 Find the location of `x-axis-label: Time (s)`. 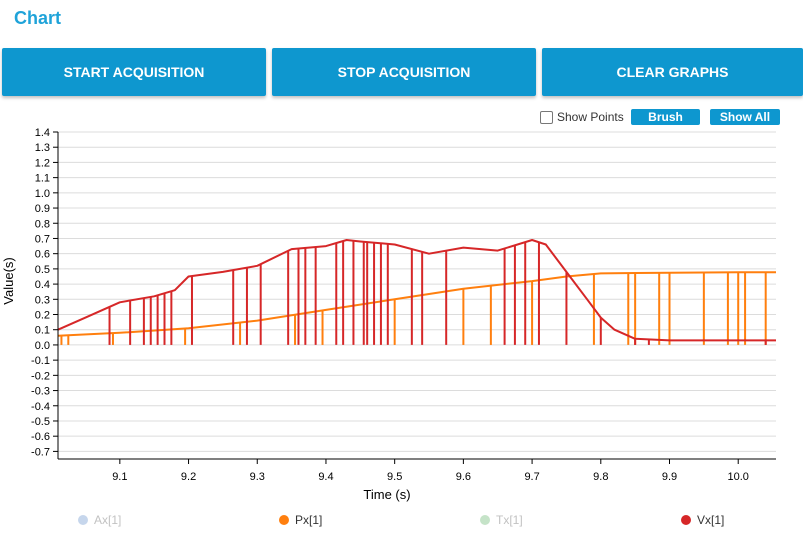

x-axis-label: Time (s) is located at coordinates (386, 494).